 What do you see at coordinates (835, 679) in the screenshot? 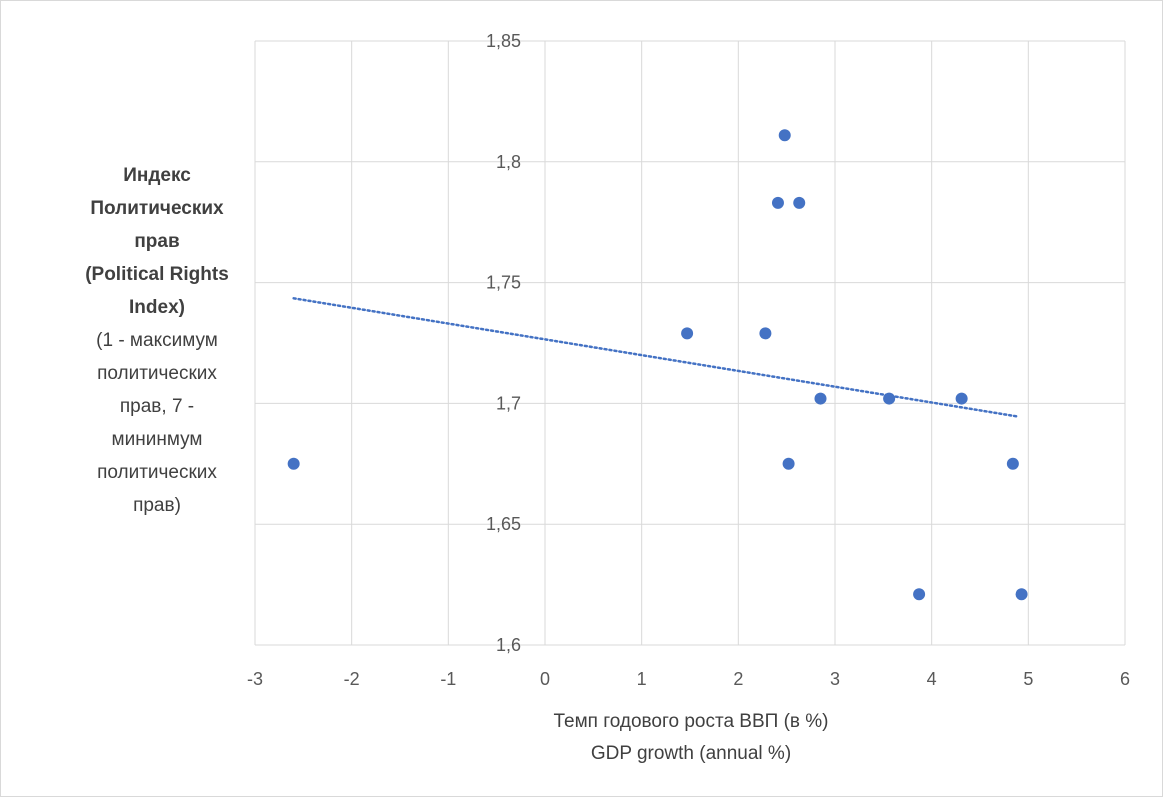
I see `x-tick-label: 3` at bounding box center [835, 679].